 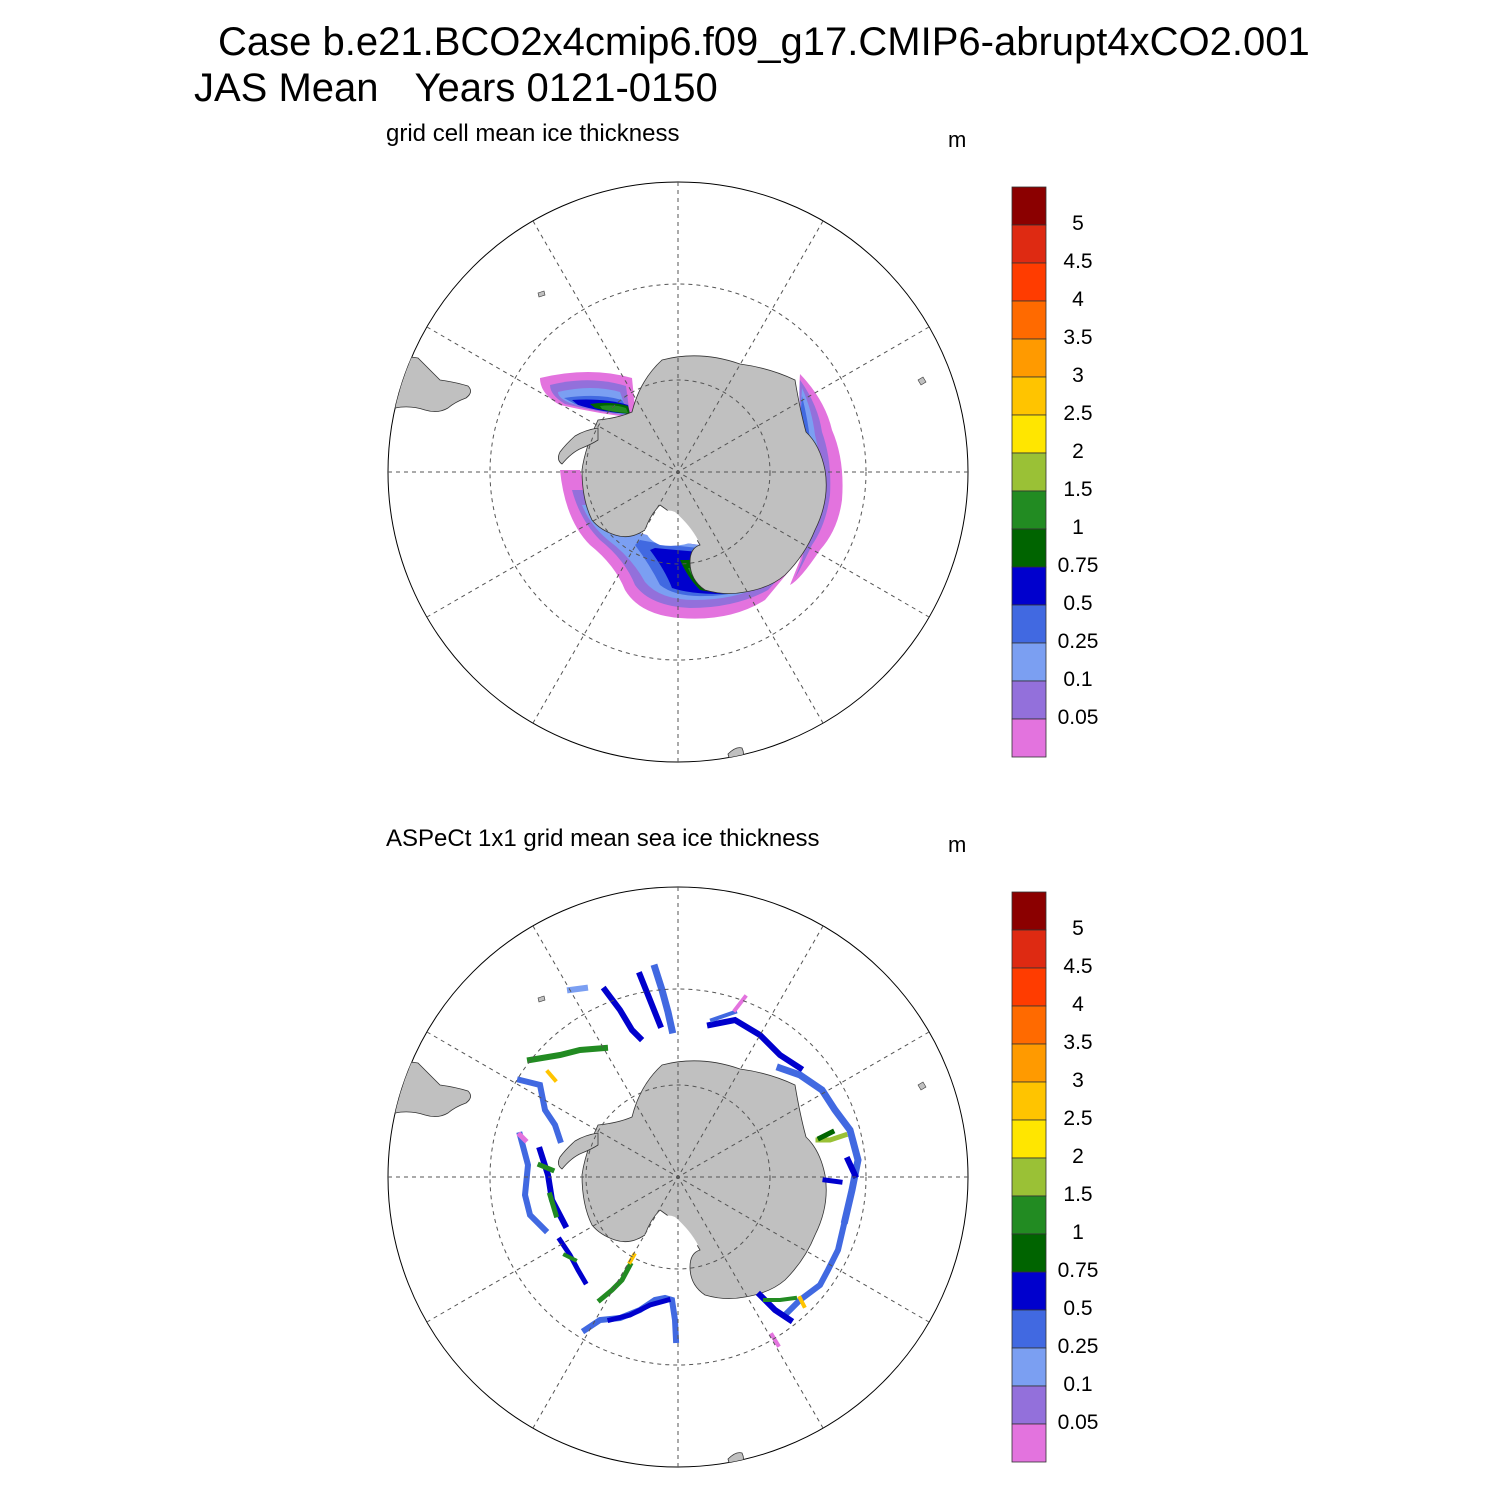 I want to click on figure-title-period: JAS Mean Years 0121-0150, so click(x=456, y=88).